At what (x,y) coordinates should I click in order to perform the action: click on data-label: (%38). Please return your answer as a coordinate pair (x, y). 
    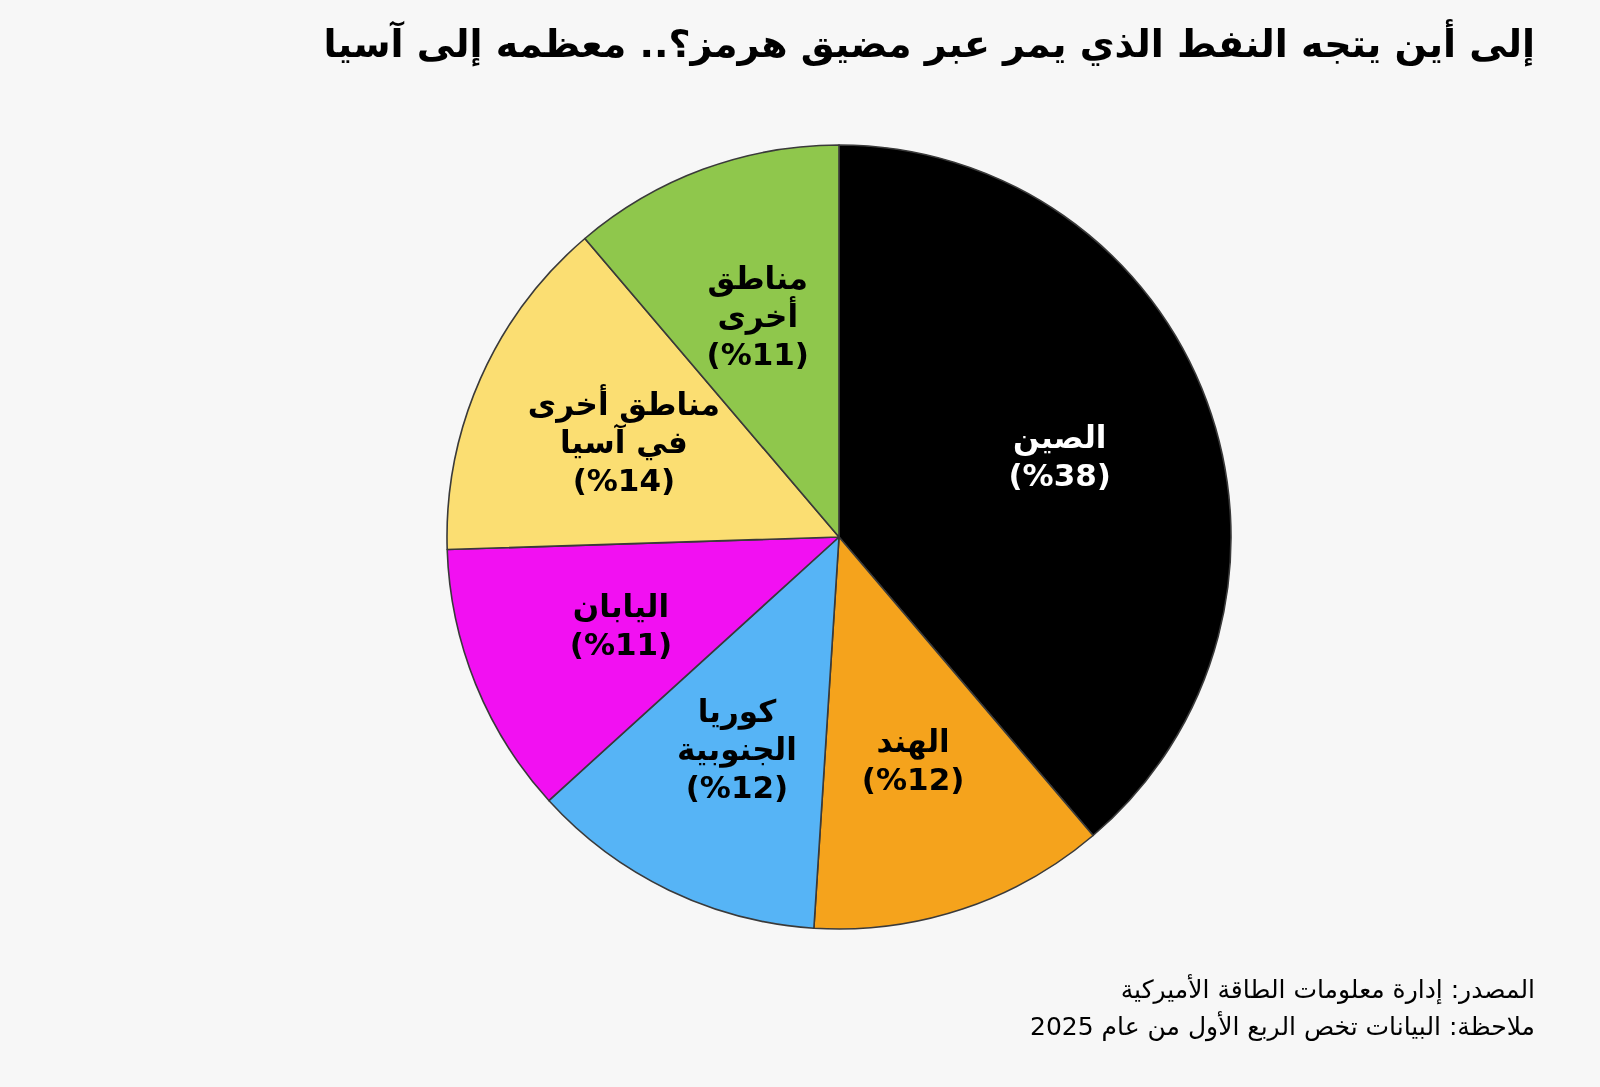
    Looking at the image, I should click on (1059, 475).